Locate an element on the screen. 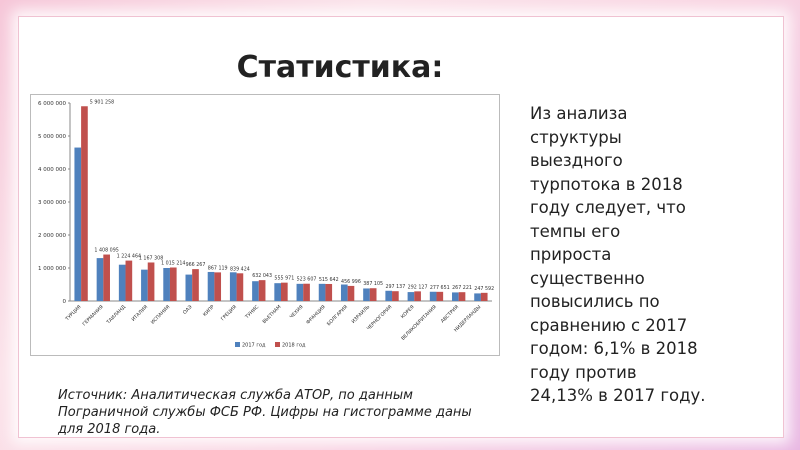 Image resolution: width=800 pixels, height=450 pixels. data-label: 966 267 is located at coordinates (196, 265).